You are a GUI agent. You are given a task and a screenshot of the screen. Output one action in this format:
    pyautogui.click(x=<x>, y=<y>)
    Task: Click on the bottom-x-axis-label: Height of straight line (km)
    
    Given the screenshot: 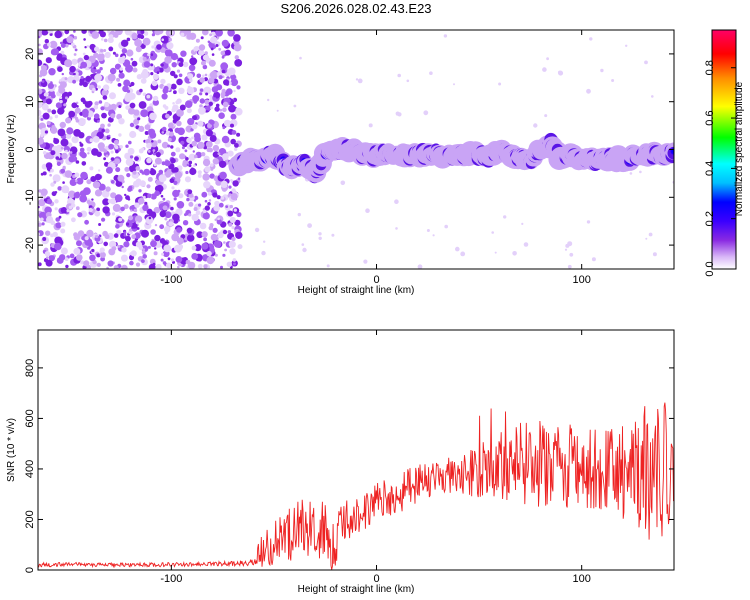 What is the action you would take?
    pyautogui.click(x=356, y=589)
    